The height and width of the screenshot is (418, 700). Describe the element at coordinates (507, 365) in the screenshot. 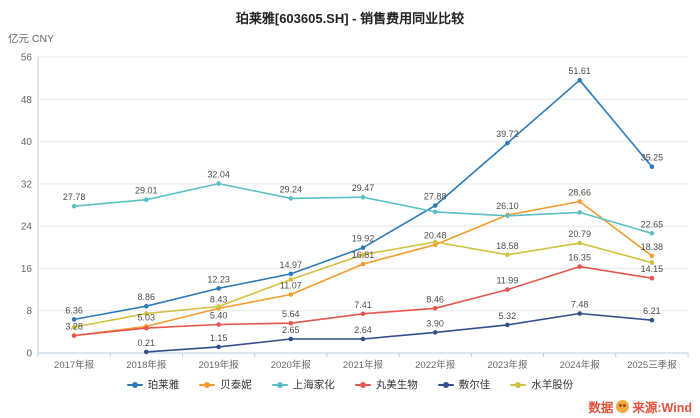

I see `x-axis-label: 2023年报` at that location.